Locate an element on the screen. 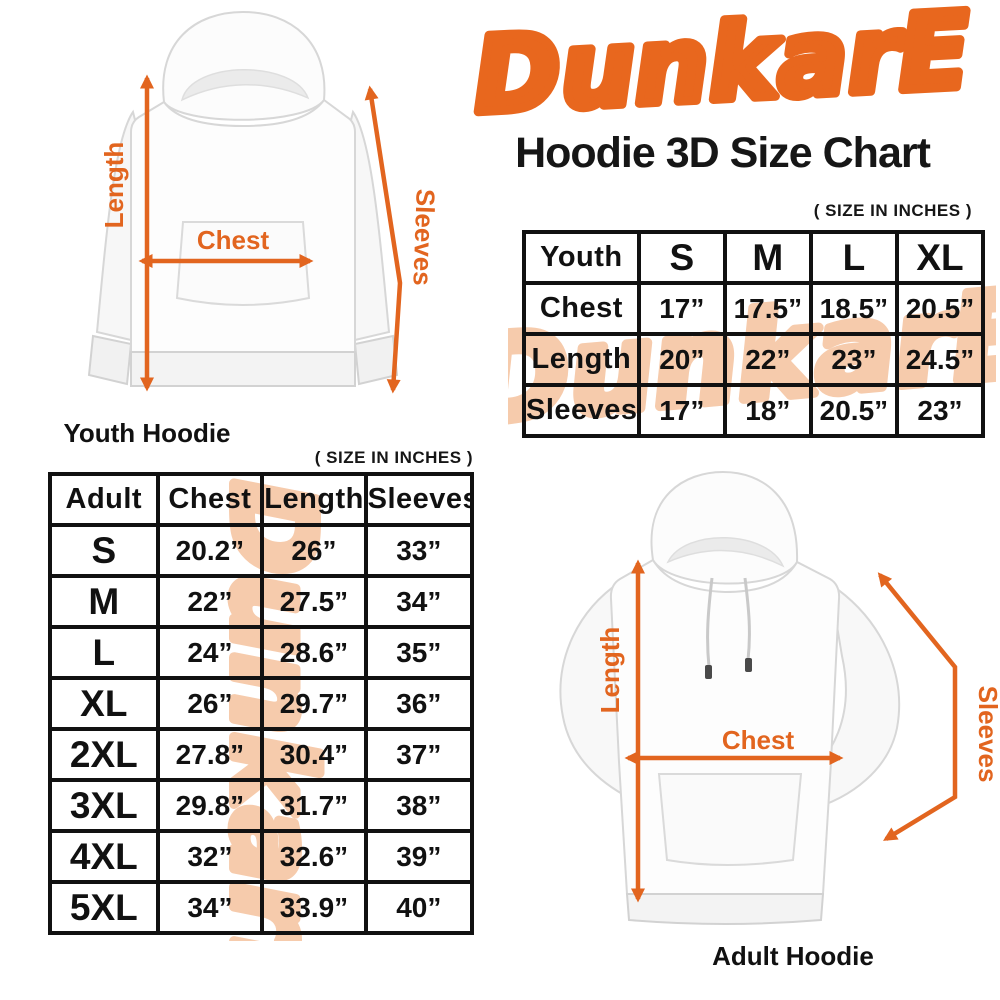 Image resolution: width=1000 pixels, height=1000 pixels. value-cell: 36” is located at coordinates (419, 703).